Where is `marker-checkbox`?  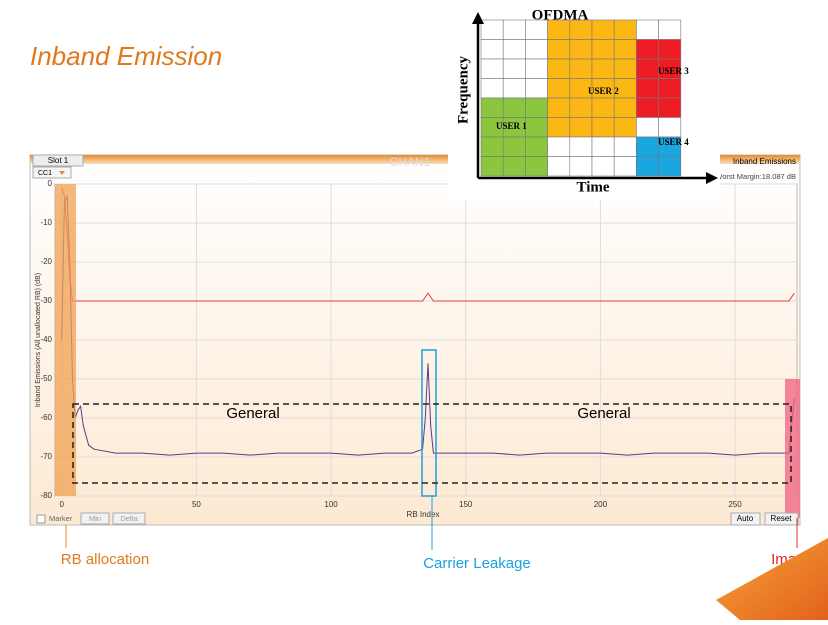
marker-checkbox is located at coordinates (41, 519).